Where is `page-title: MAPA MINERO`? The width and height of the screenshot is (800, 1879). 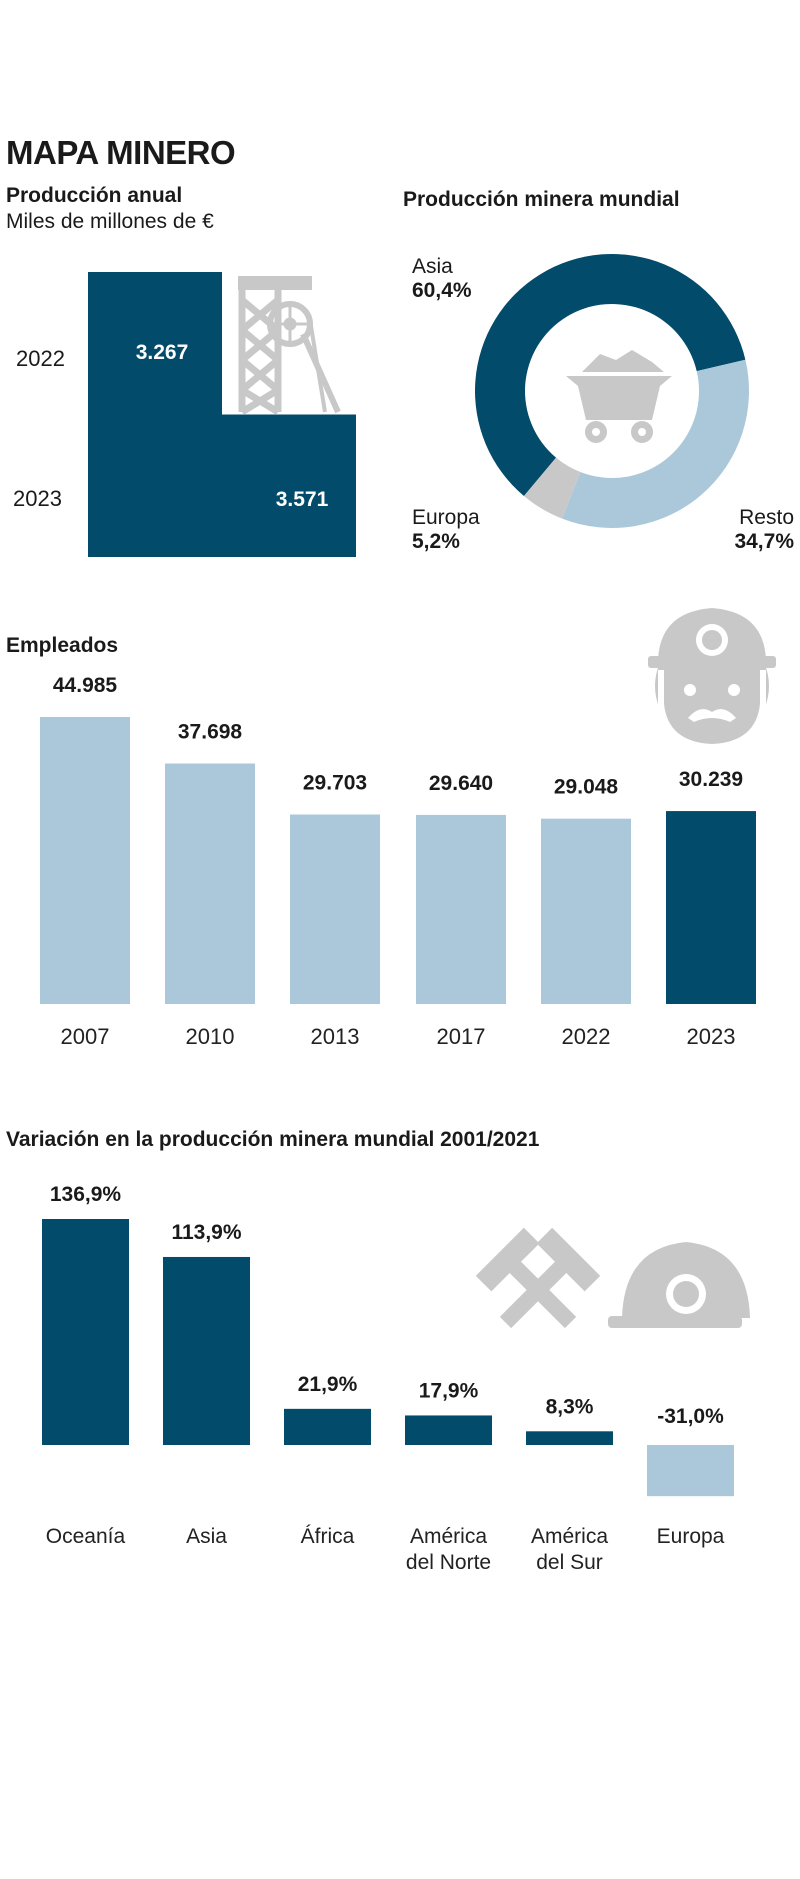 page-title: MAPA MINERO is located at coordinates (121, 152).